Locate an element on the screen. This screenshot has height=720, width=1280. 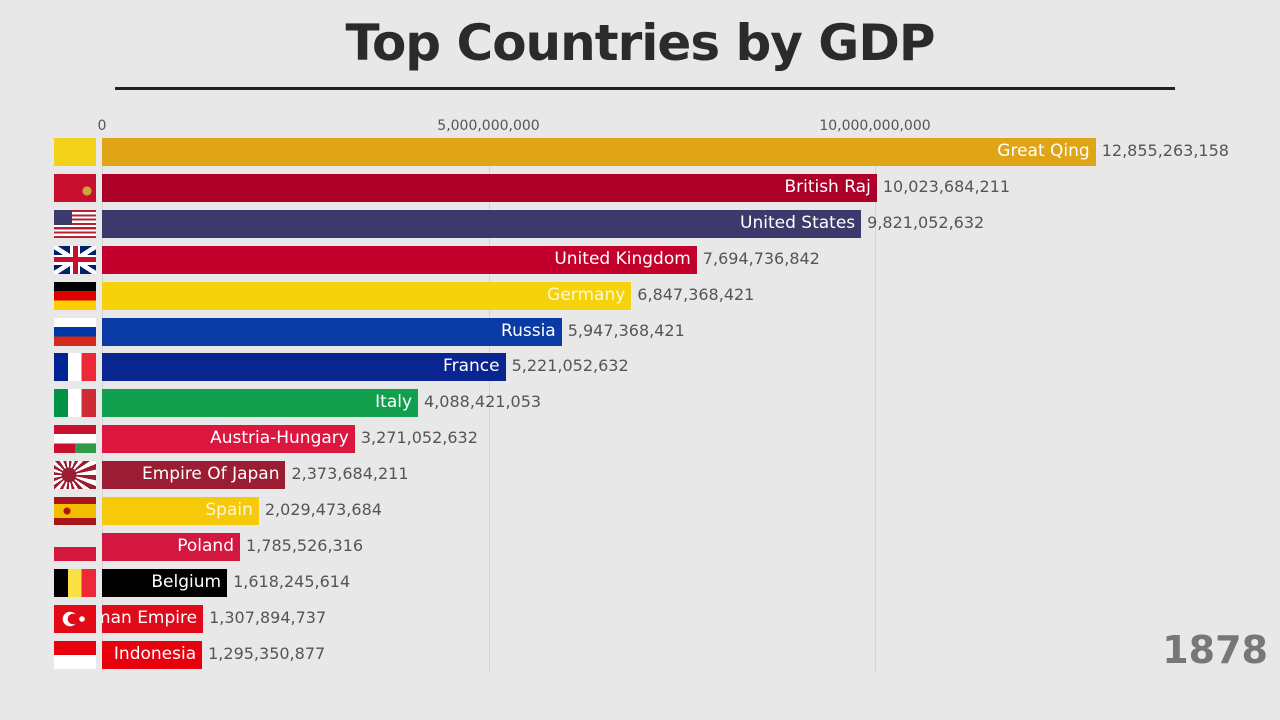
bar-category-label: Indonesia is located at coordinates (155, 653).